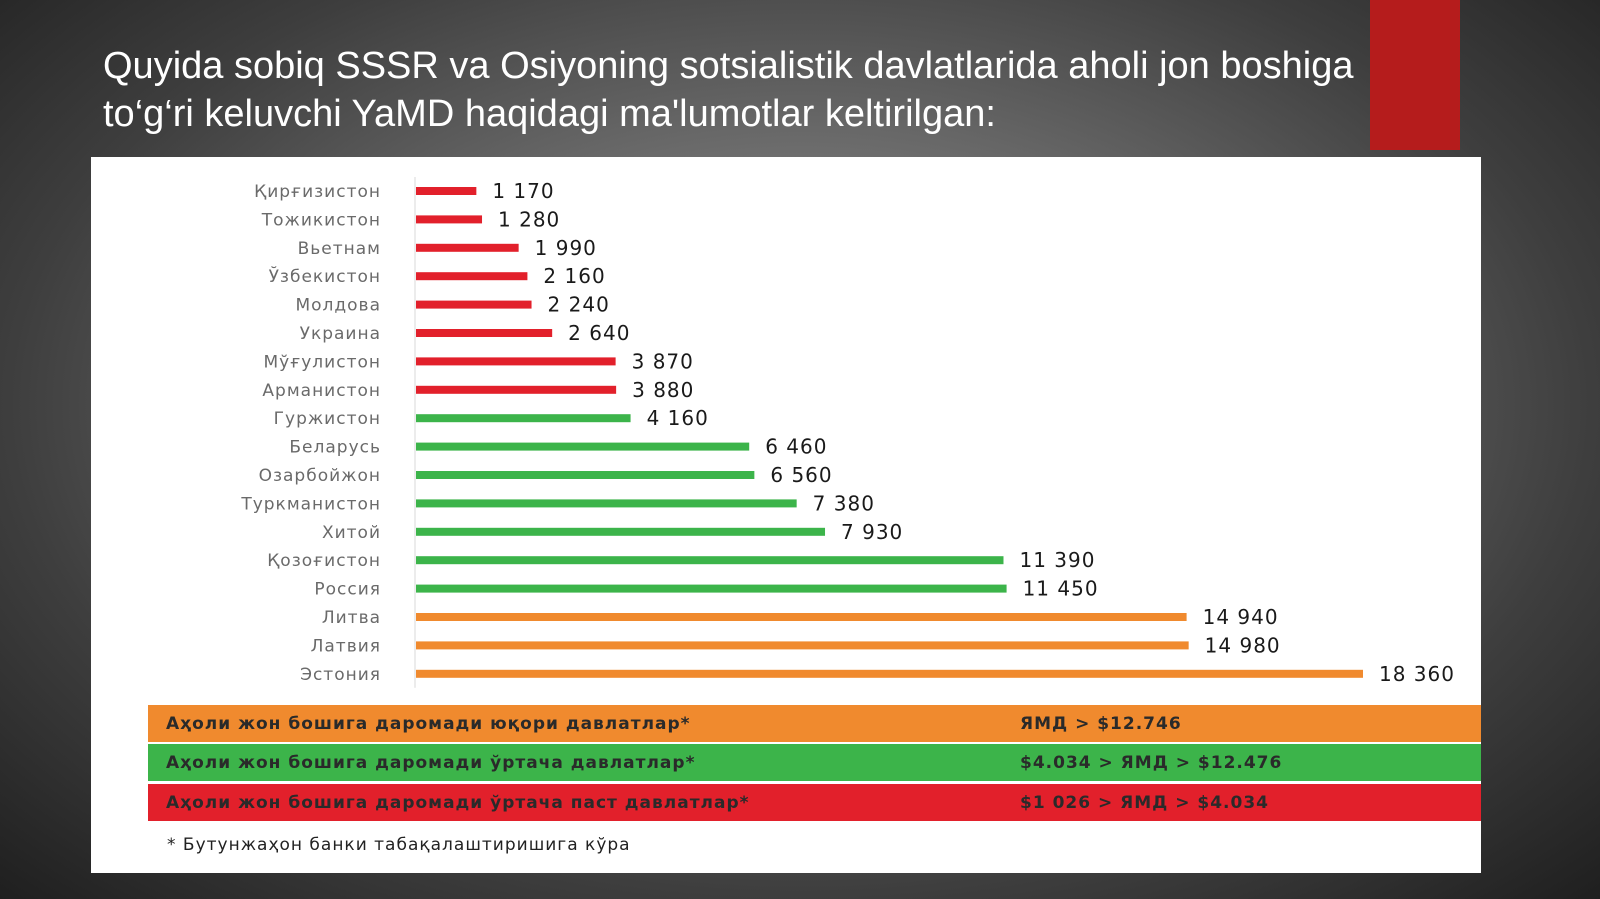 The width and height of the screenshot is (1600, 899). What do you see at coordinates (678, 418) in the screenshot?
I see `value-label: 4 160` at bounding box center [678, 418].